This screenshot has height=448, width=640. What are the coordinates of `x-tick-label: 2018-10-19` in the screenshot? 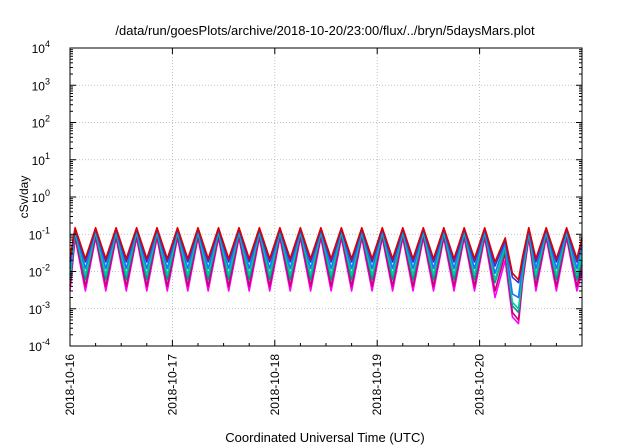 It's located at (377, 385).